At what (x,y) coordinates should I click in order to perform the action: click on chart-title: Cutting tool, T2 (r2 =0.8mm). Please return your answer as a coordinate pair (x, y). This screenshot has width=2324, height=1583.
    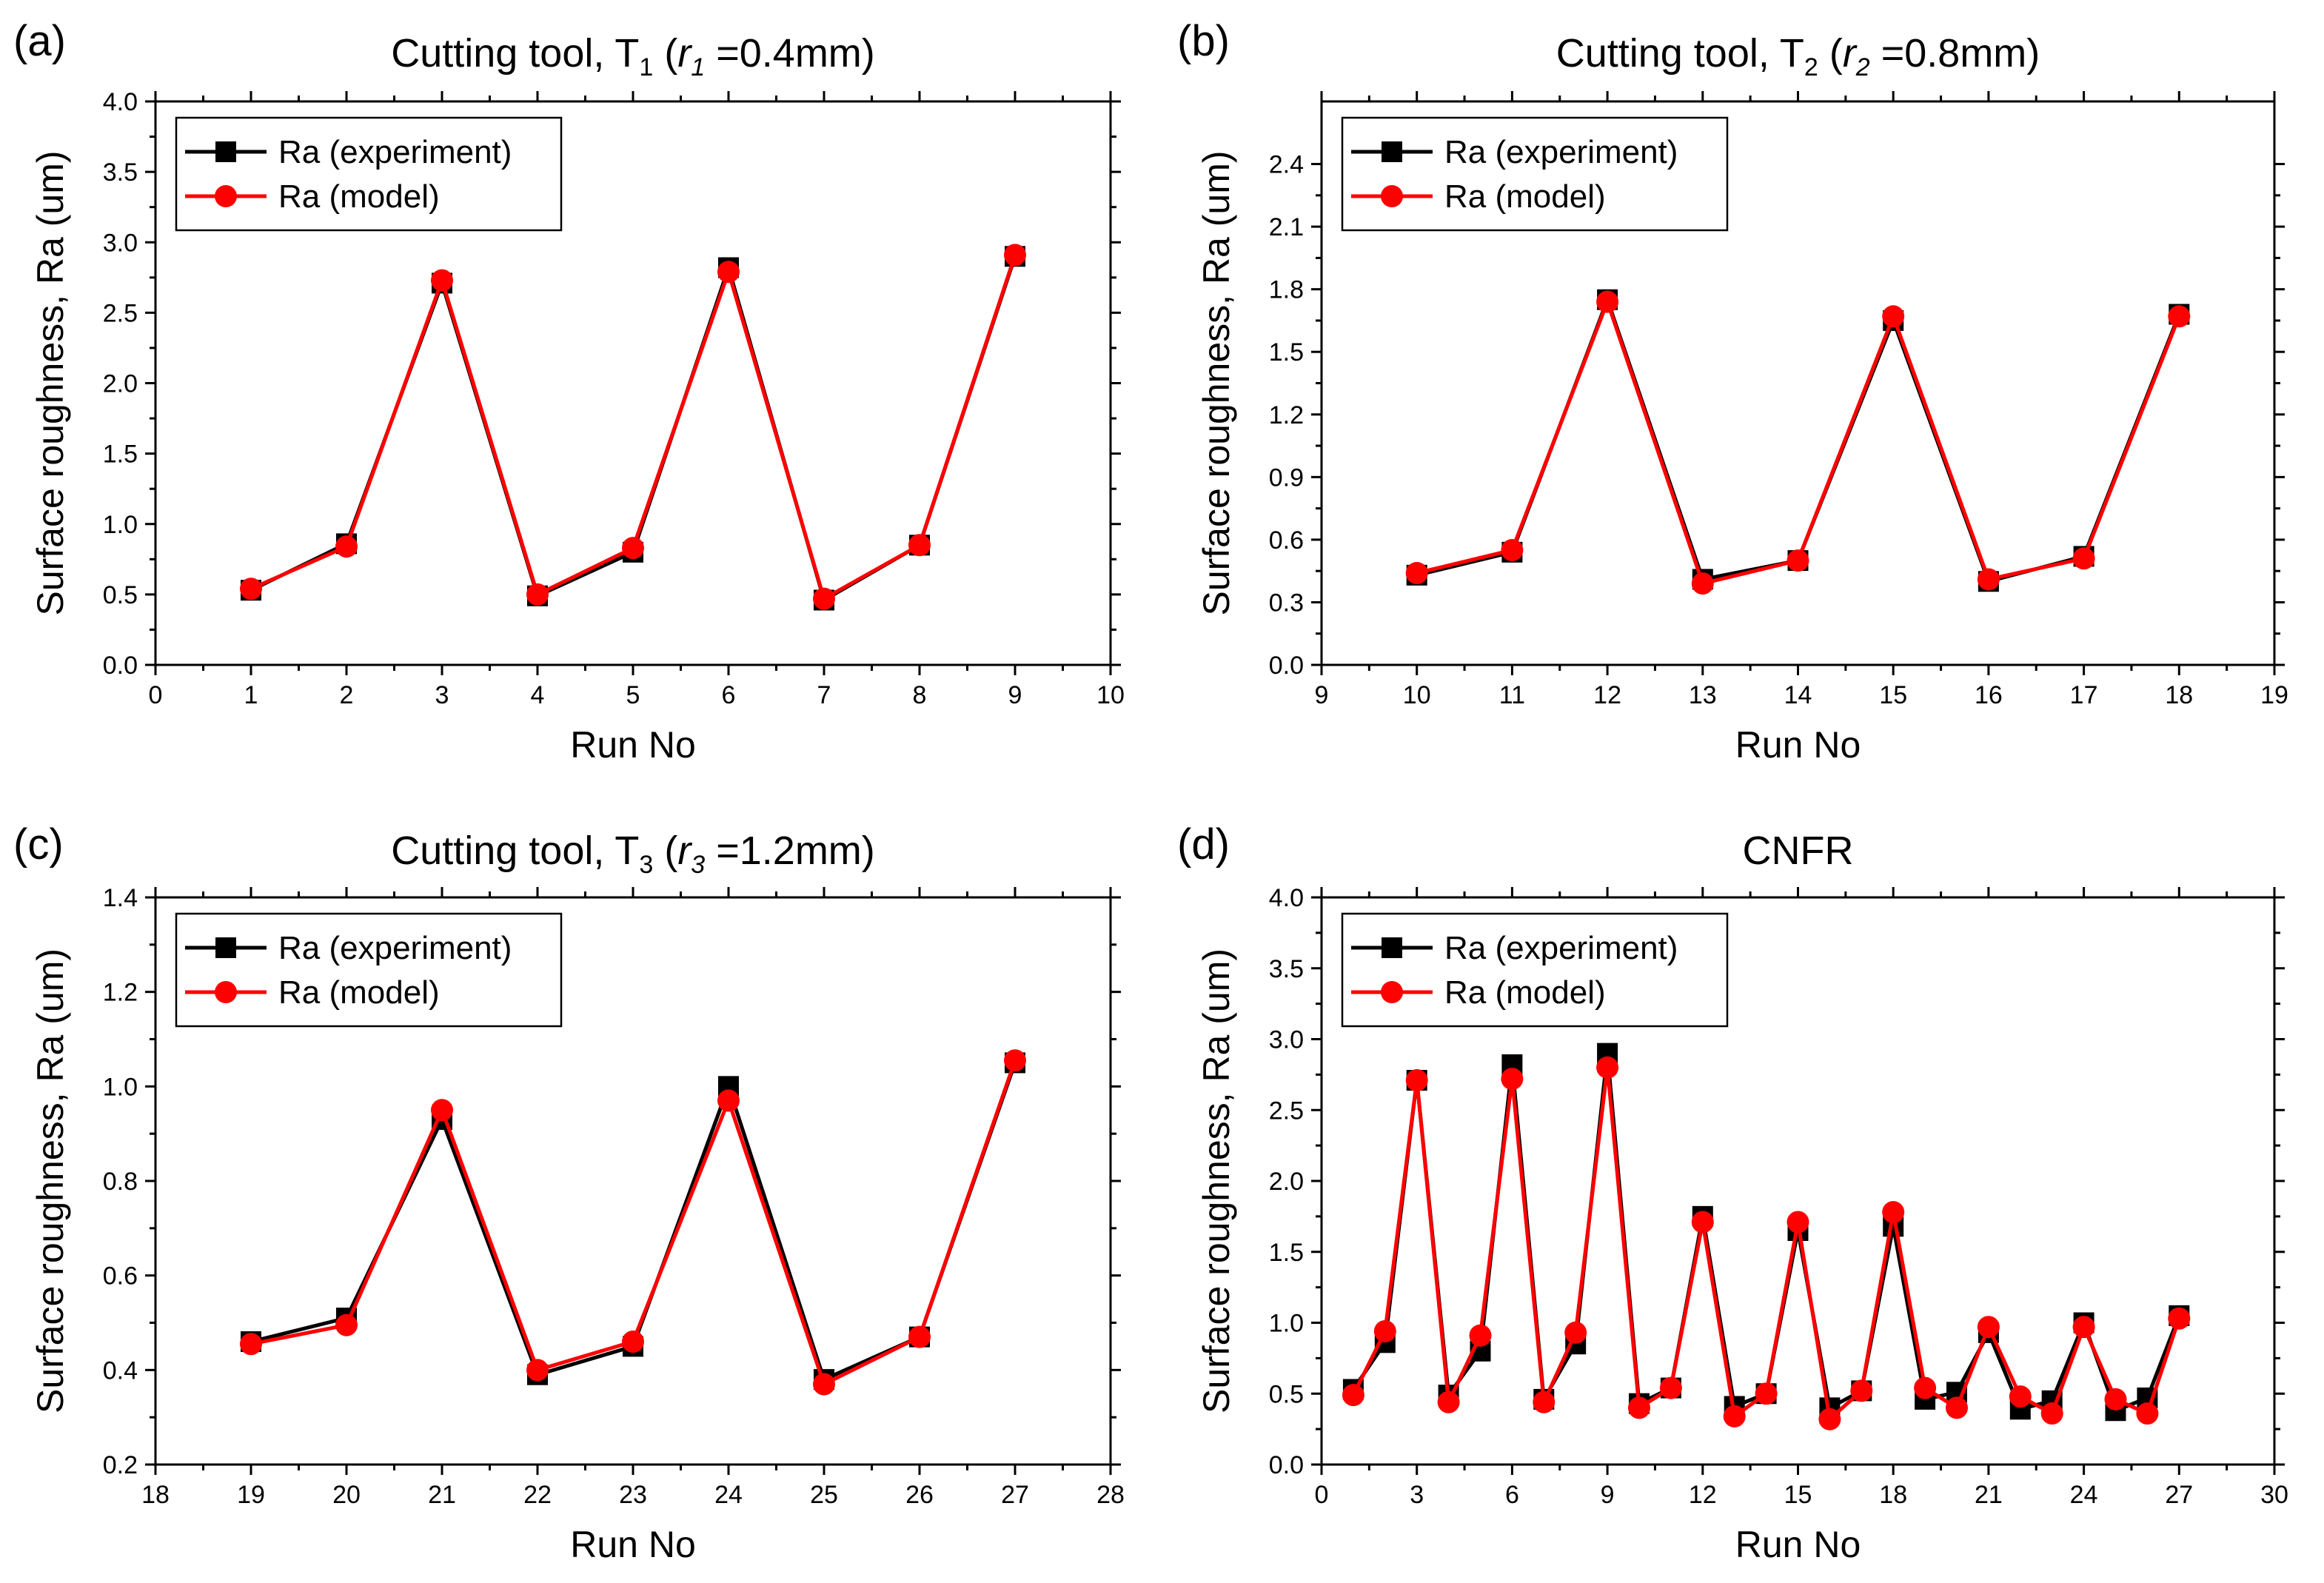
    Looking at the image, I should click on (1798, 56).